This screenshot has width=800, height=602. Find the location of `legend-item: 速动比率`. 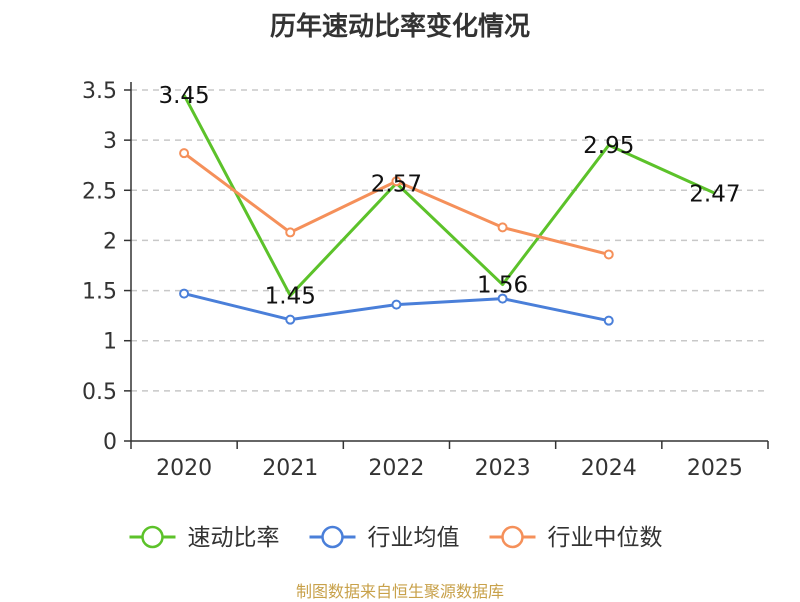

legend-item: 速动比率 is located at coordinates (204, 538).